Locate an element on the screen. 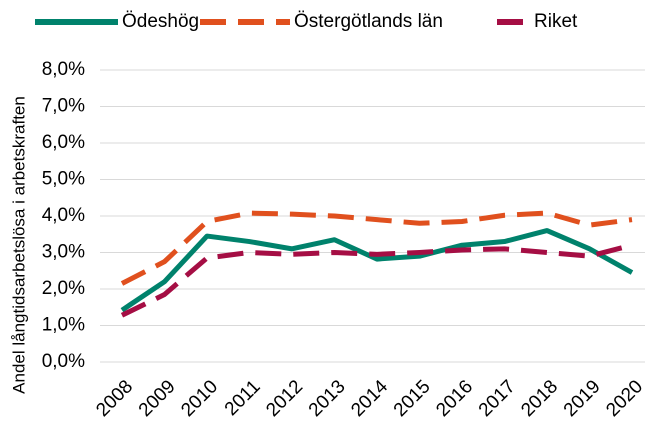 The image size is (647, 428). y-tick-label: 6,0% is located at coordinates (63, 142).